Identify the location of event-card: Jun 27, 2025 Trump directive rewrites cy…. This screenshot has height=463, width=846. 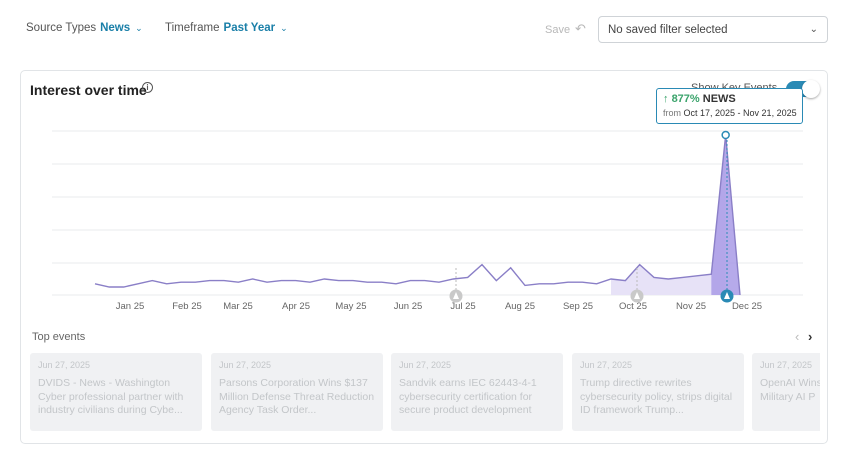
(658, 392).